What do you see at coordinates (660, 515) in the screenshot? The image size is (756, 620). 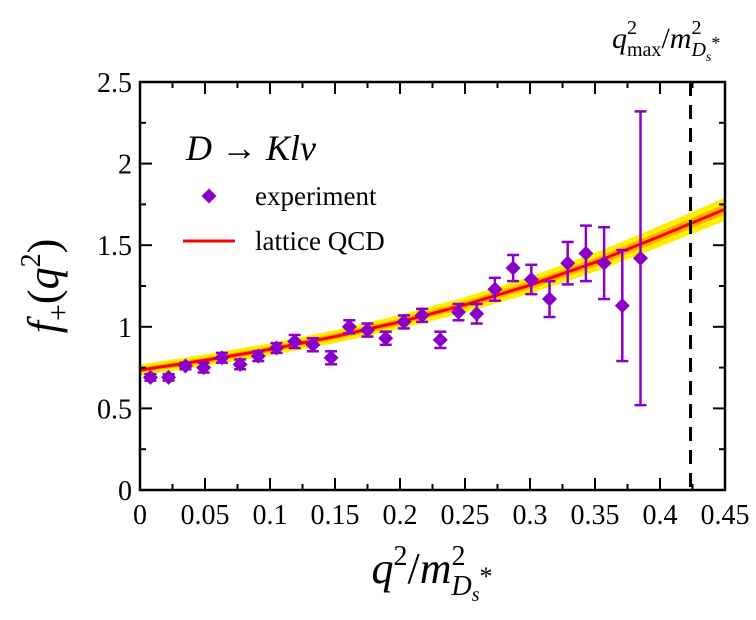 I see `x-tick-label: 0.4` at bounding box center [660, 515].